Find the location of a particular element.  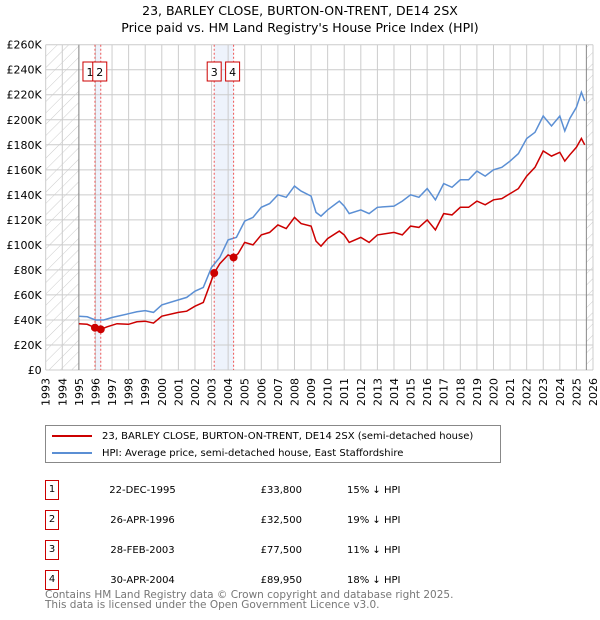

x-tick-label: 2003 is located at coordinates (212, 392).